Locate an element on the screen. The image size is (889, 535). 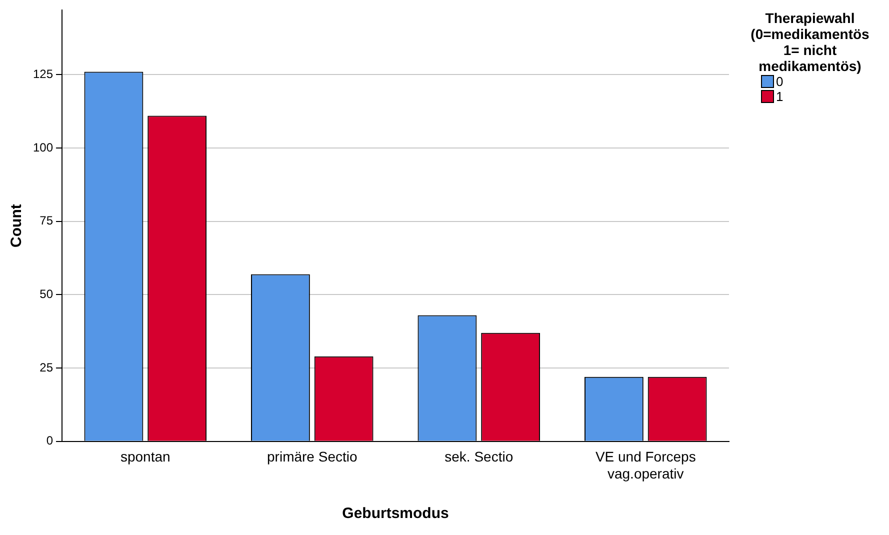
x-tick-label: VE und Forceps vag.operativ is located at coordinates (645, 465).